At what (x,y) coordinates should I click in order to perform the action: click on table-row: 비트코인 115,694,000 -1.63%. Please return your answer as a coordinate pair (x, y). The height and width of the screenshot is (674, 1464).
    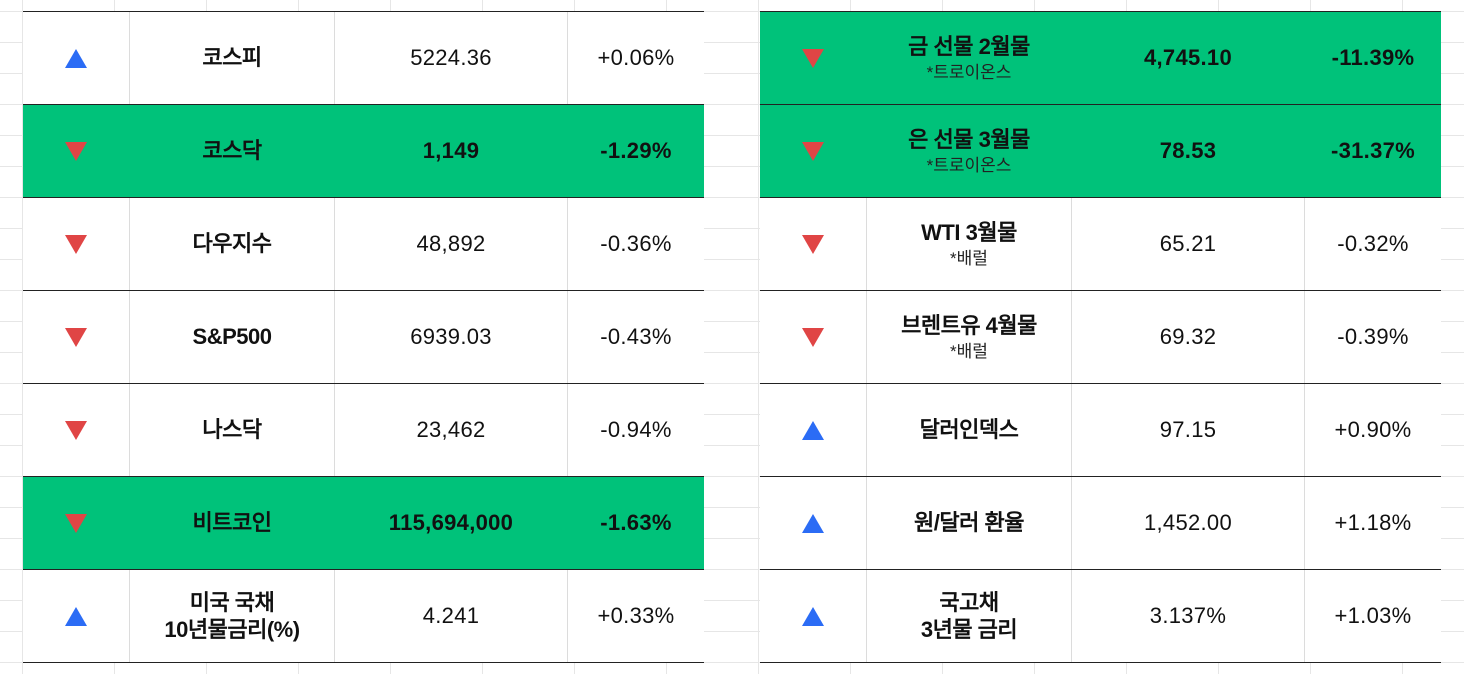
    Looking at the image, I should click on (363, 523).